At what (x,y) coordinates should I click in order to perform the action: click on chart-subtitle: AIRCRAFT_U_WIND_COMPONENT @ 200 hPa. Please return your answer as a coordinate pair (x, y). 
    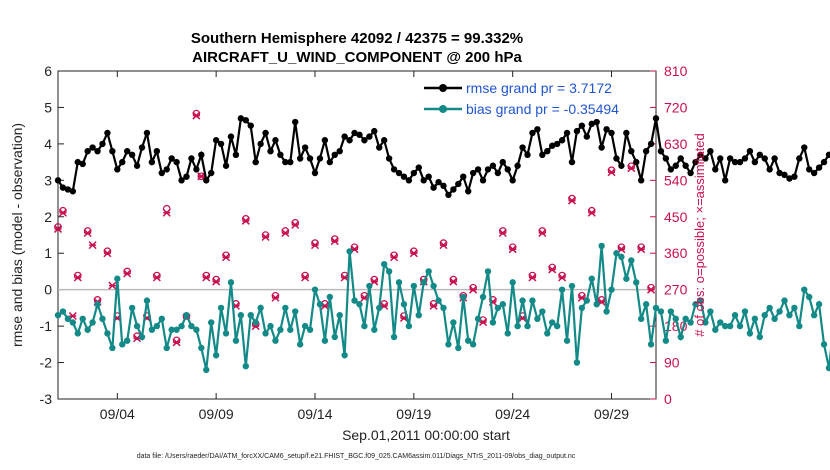
    Looking at the image, I should click on (357, 57).